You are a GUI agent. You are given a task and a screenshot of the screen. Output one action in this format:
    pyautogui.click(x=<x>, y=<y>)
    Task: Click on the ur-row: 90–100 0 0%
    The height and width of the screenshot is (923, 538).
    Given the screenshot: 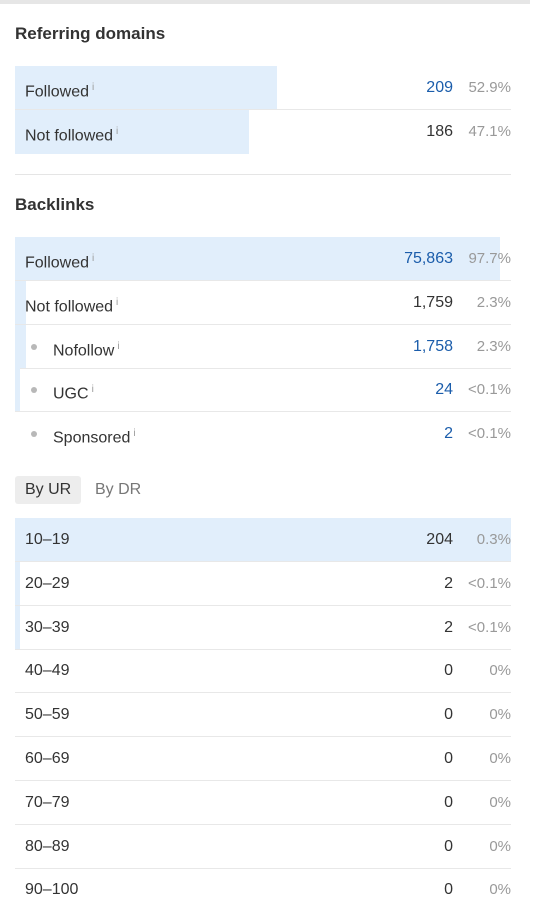 What is the action you would take?
    pyautogui.click(x=263, y=890)
    